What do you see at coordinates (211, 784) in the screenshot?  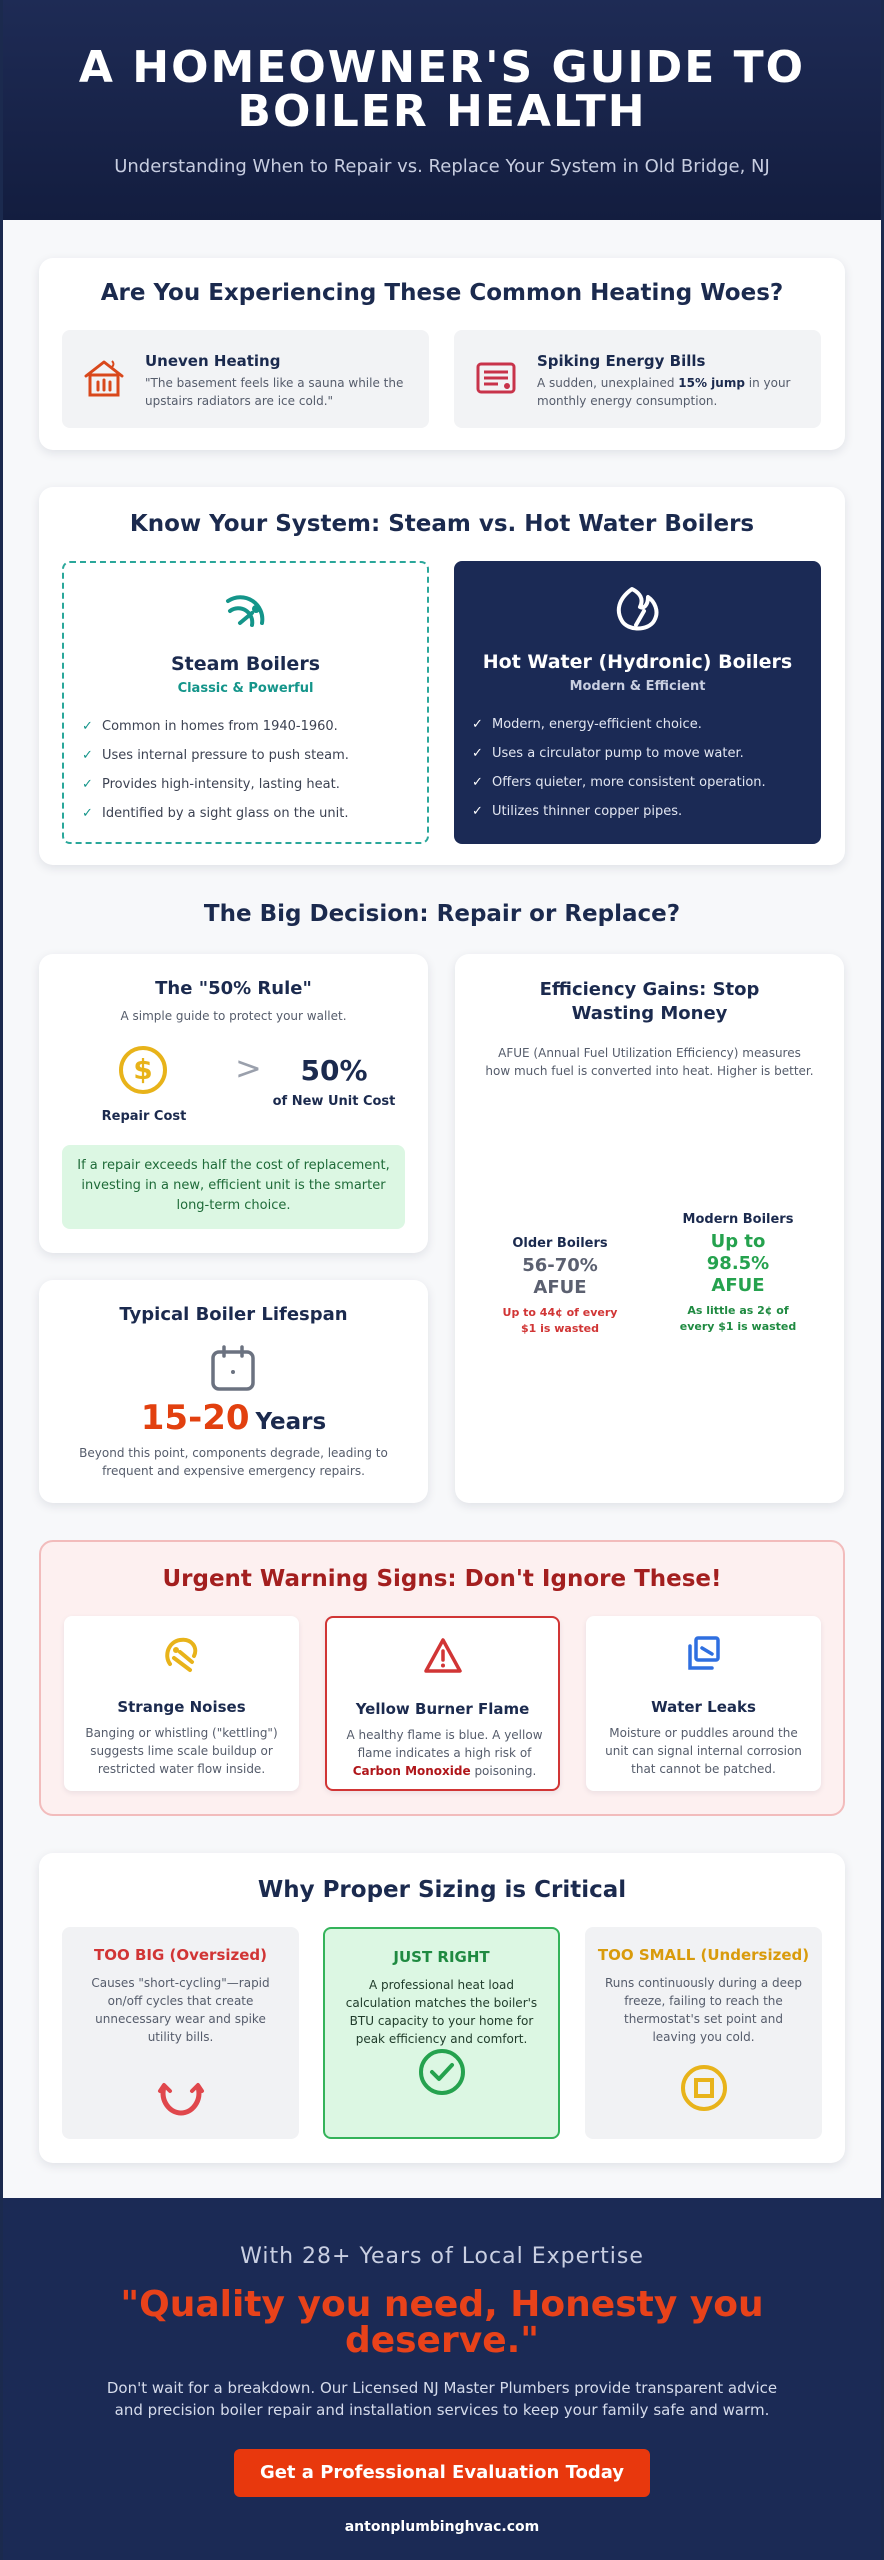 I see `list-item: ✓ Provides high-intensity, lasting heat.` at bounding box center [211, 784].